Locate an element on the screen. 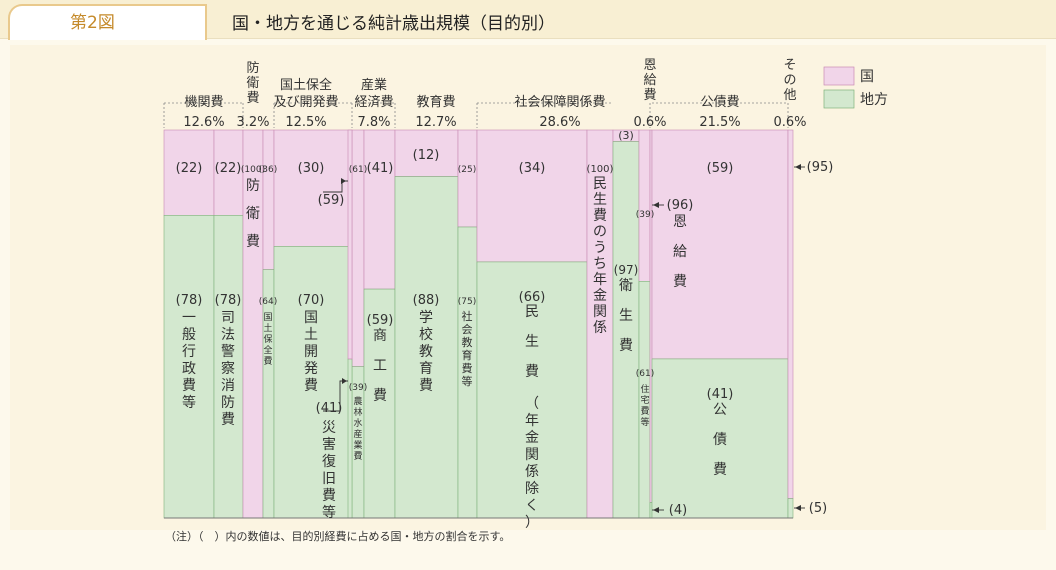  value-housing-local: (61) is located at coordinates (645, 374).